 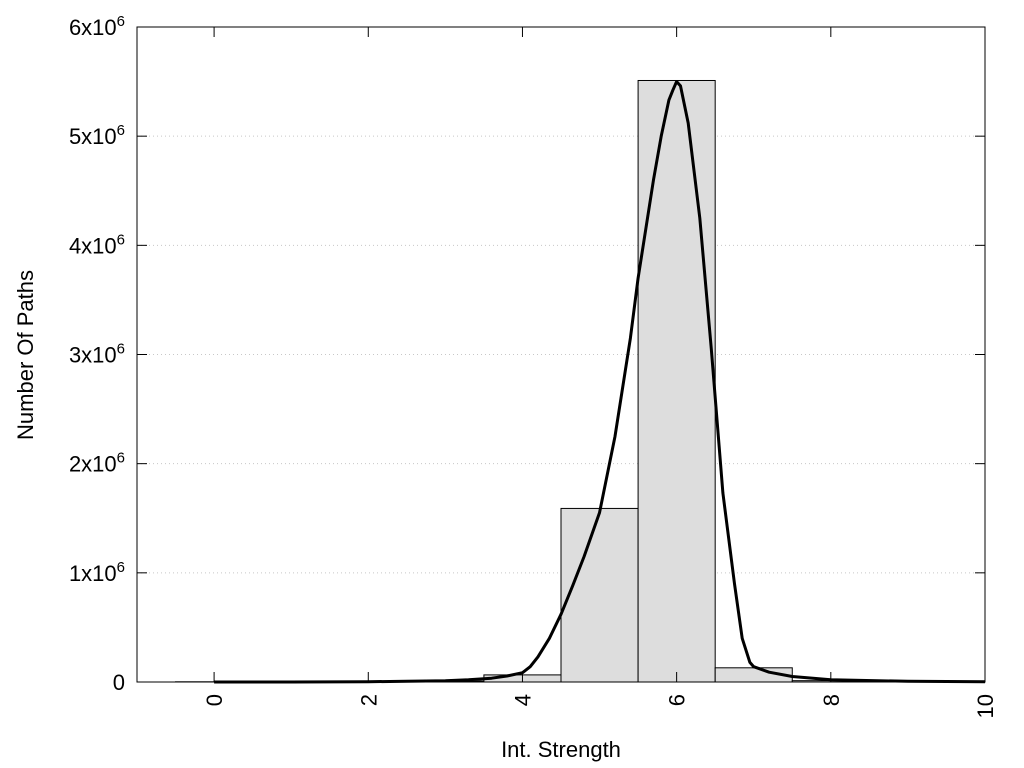 What do you see at coordinates (985, 706) in the screenshot?
I see `x-tick-label: 10` at bounding box center [985, 706].